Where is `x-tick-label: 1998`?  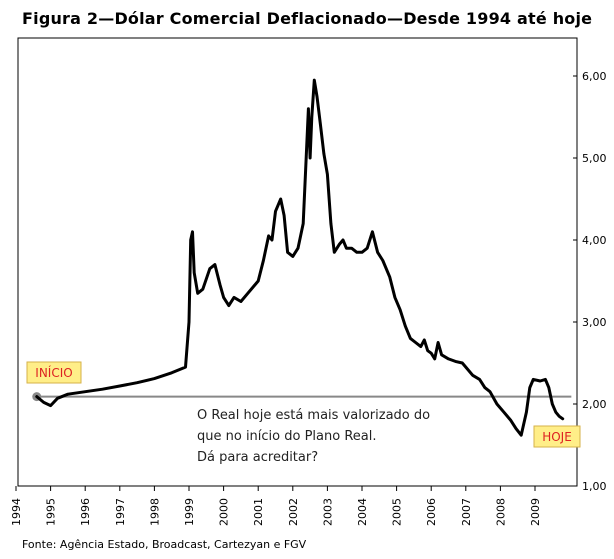 x-tick-label: 1998 is located at coordinates (154, 512).